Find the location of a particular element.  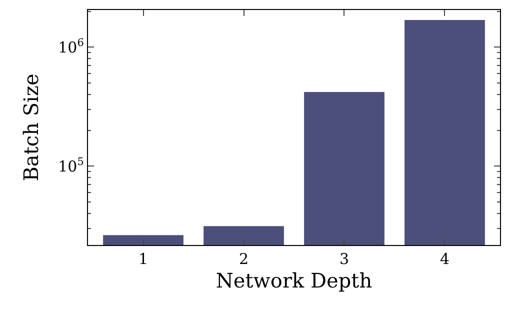

x-axis-title: Network Depth is located at coordinates (294, 280).